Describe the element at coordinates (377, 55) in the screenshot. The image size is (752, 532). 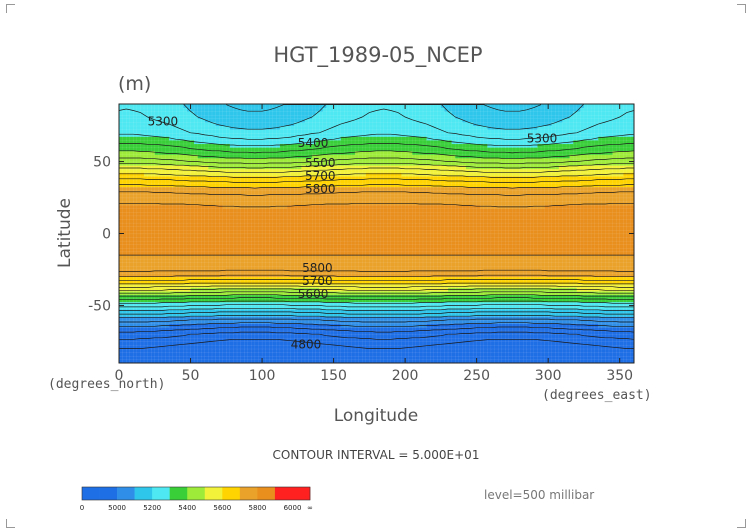
I see `chart-title: HGT_1989-05_NCEP` at that location.